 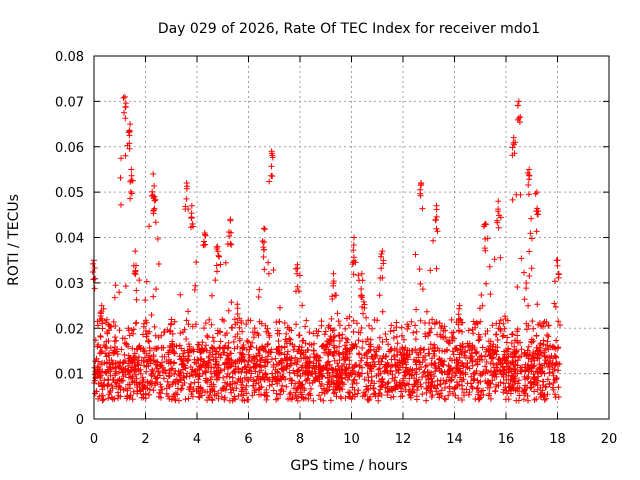 I want to click on x-tick-label: 12, so click(x=403, y=439).